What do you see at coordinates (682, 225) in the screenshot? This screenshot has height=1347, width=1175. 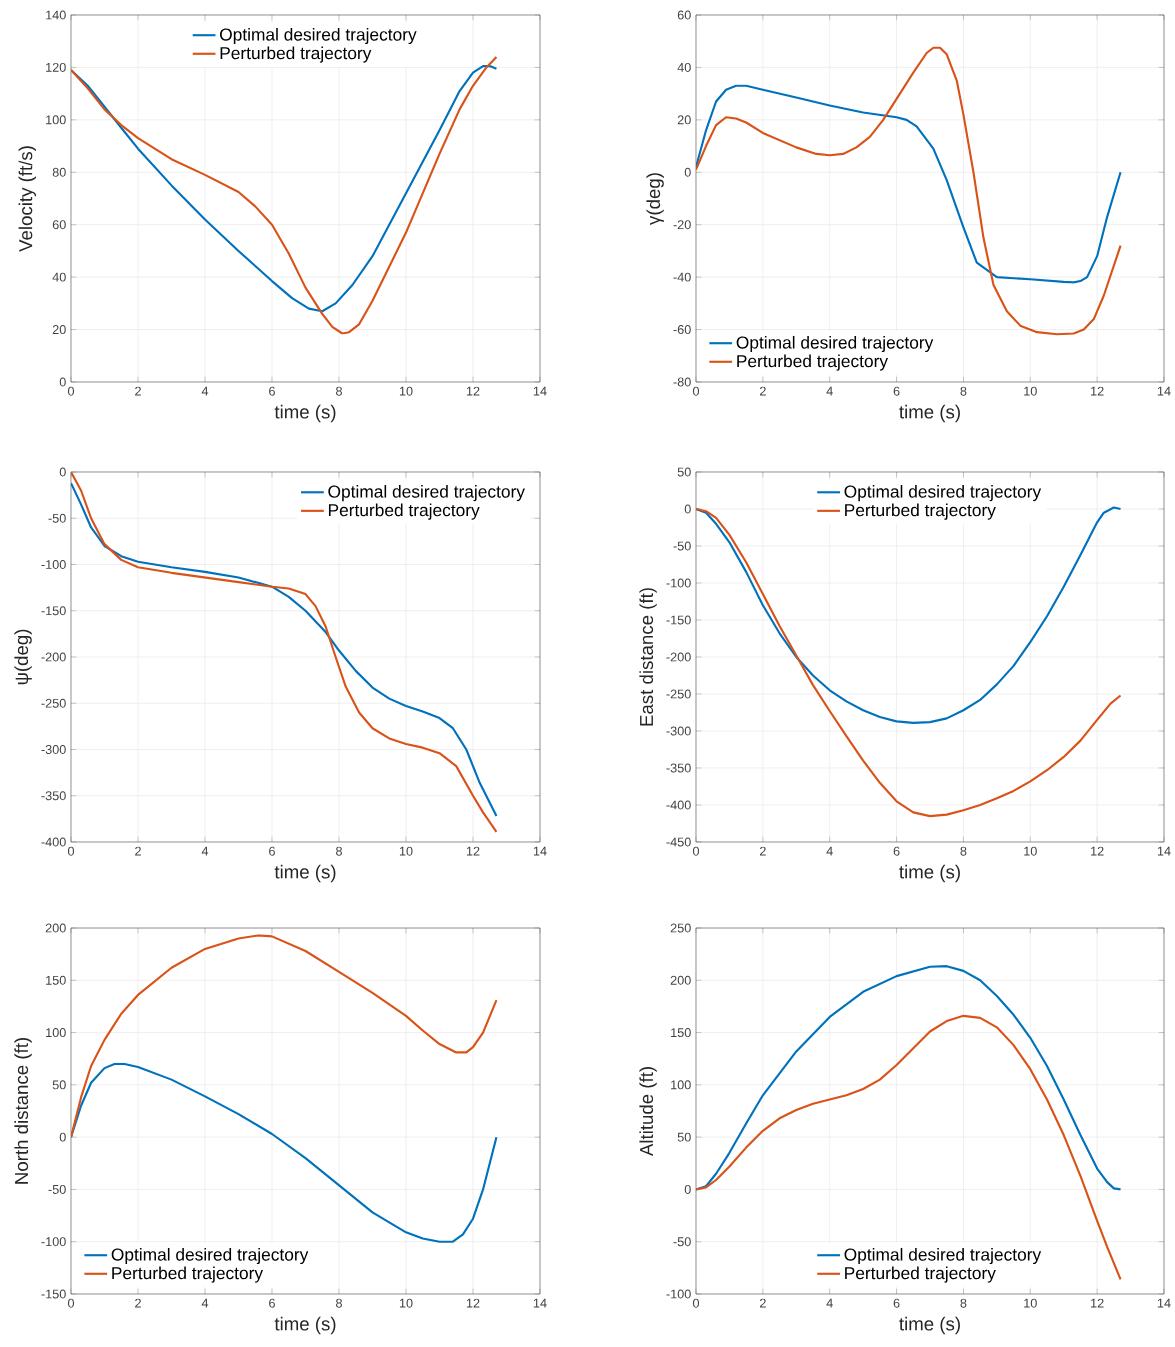 I see `y-tick-label: -20` at bounding box center [682, 225].